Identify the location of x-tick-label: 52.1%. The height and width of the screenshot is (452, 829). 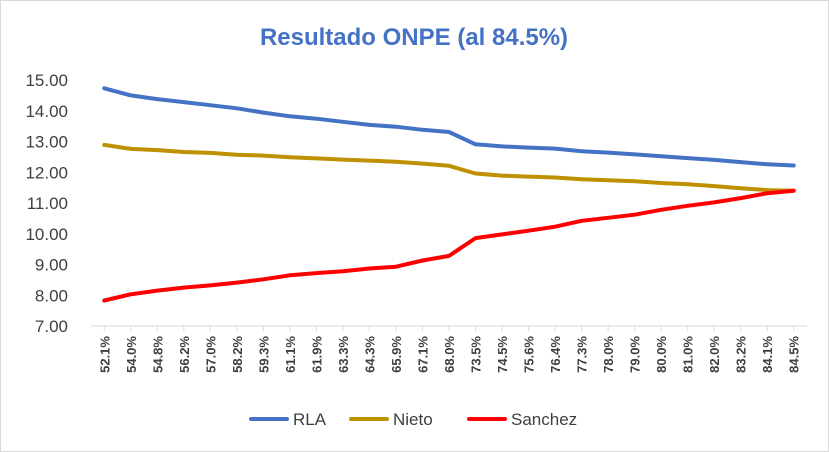
(104, 354).